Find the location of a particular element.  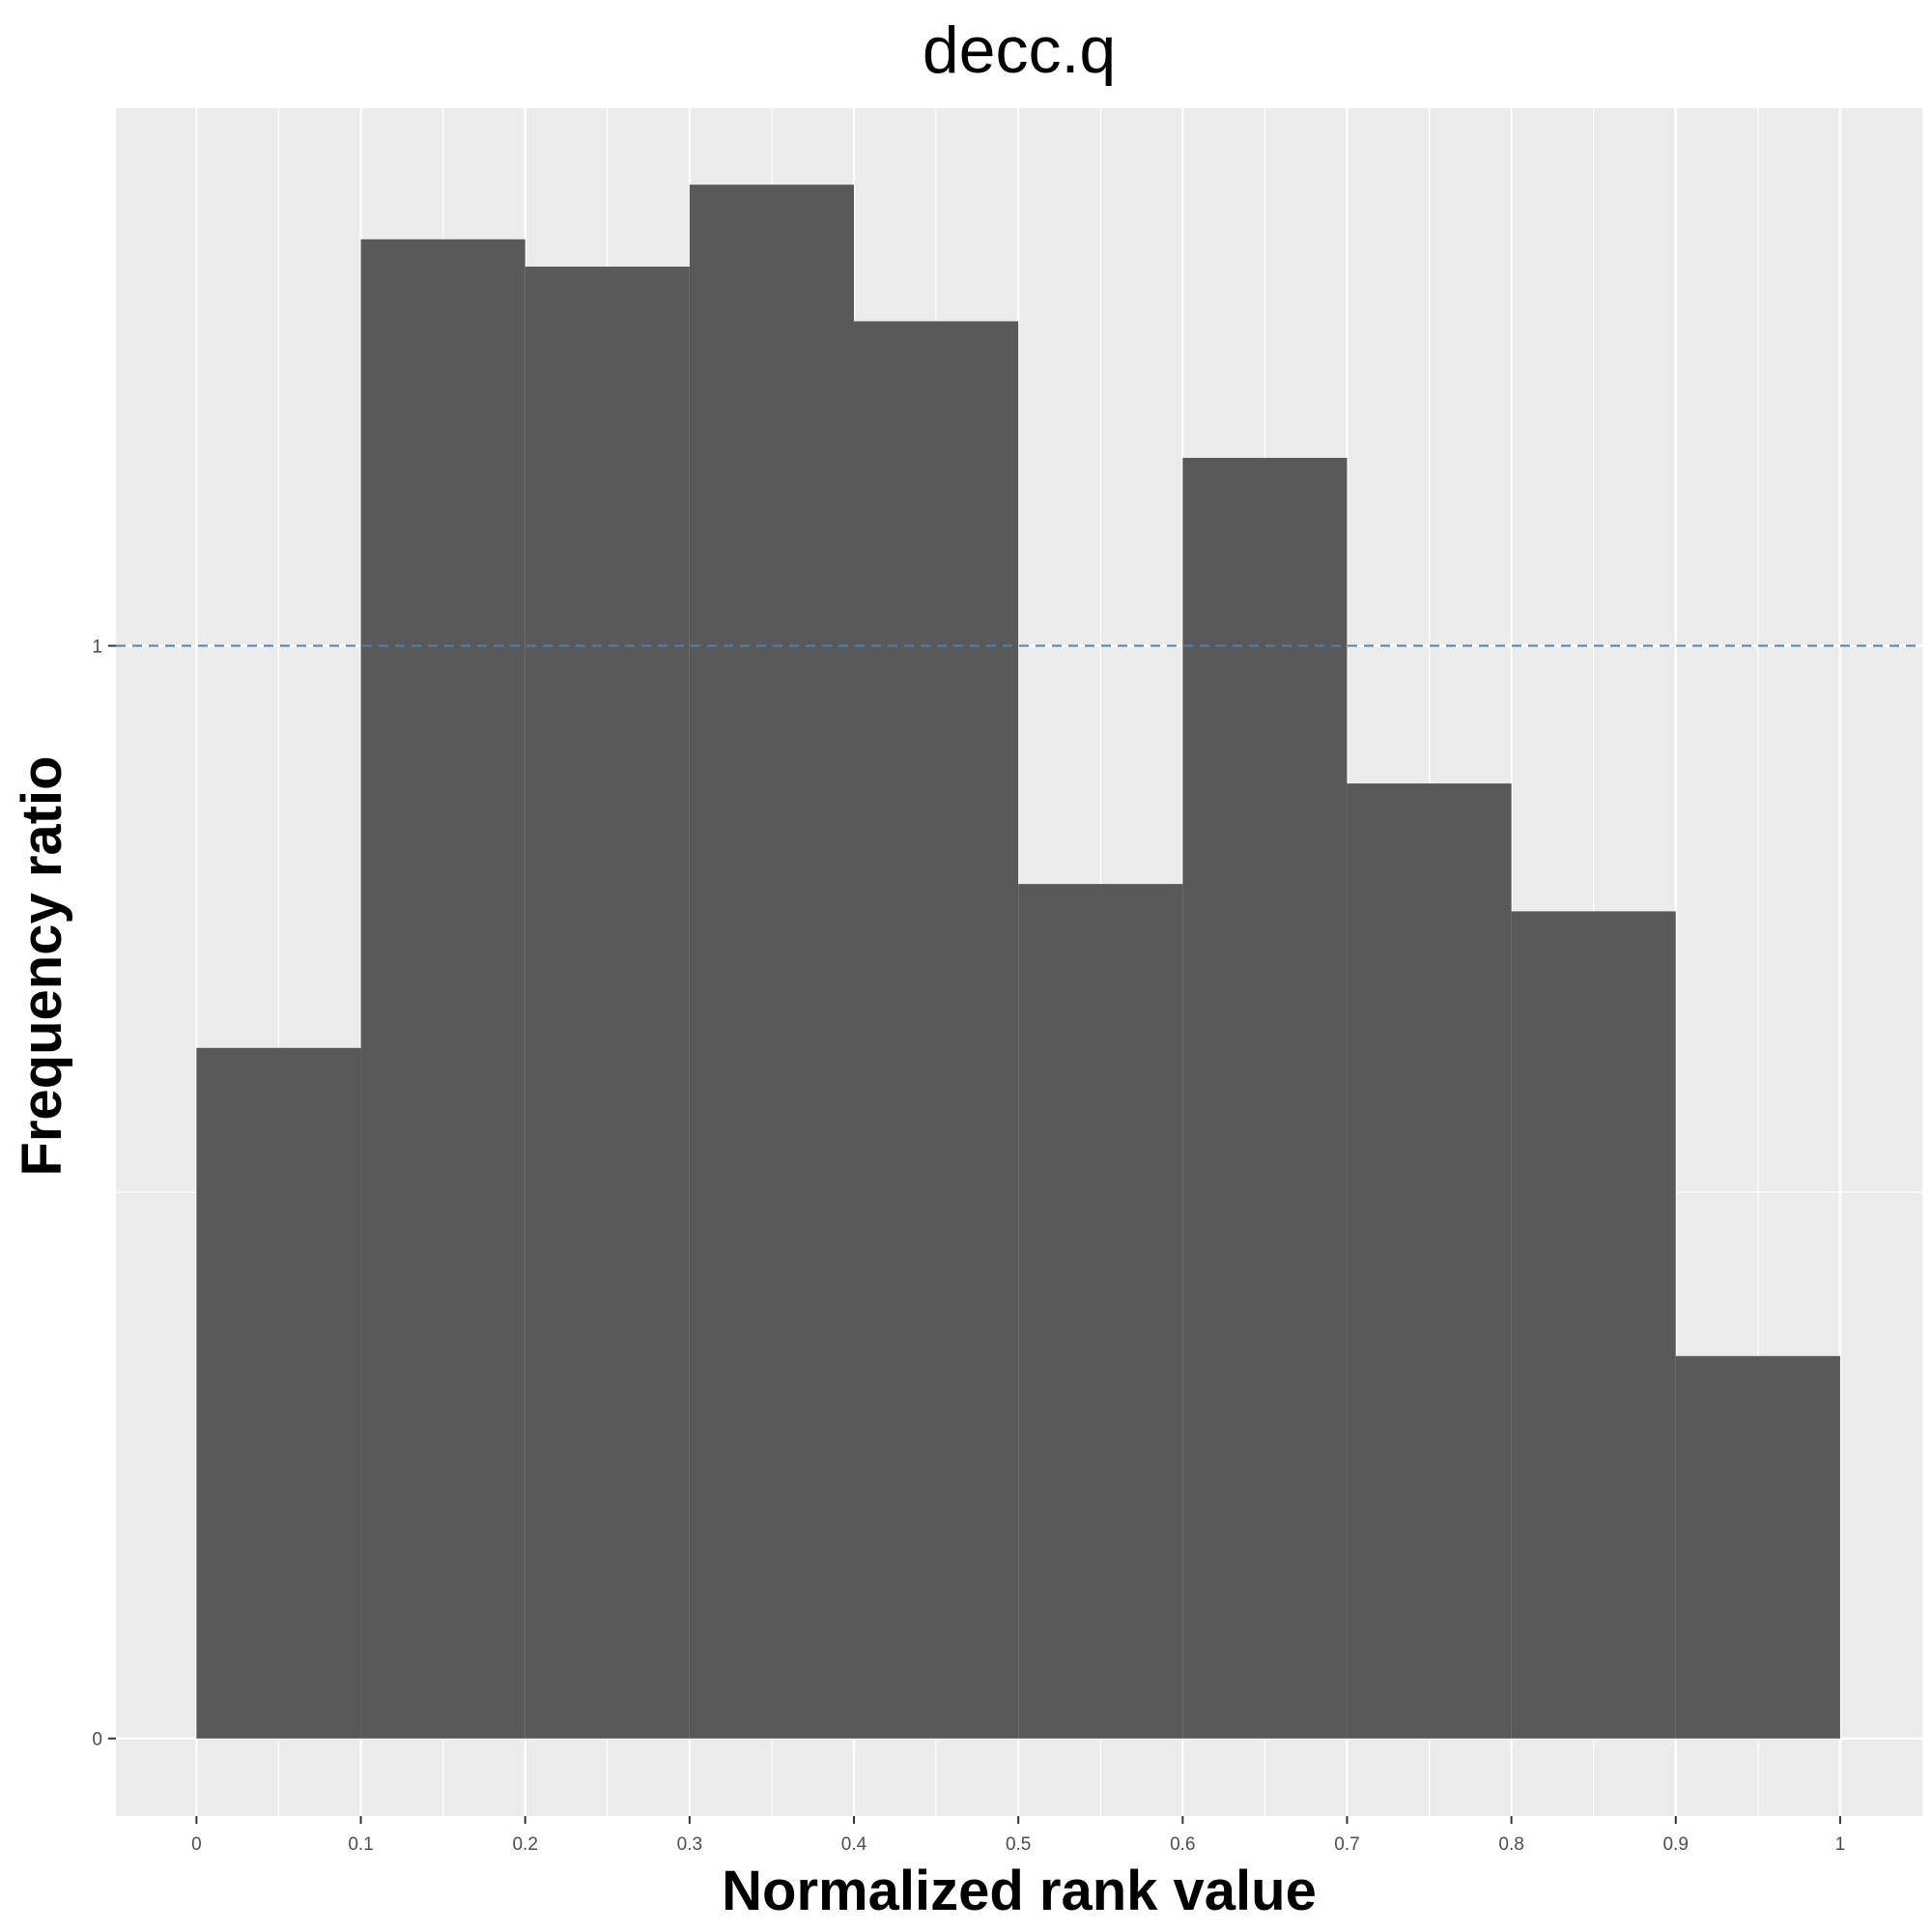

x-axis-ticks: 0 0.1 0.2 0.3 0.4 0.5 0.6 0.7 0.8 0.9 1 is located at coordinates (1018, 1835).